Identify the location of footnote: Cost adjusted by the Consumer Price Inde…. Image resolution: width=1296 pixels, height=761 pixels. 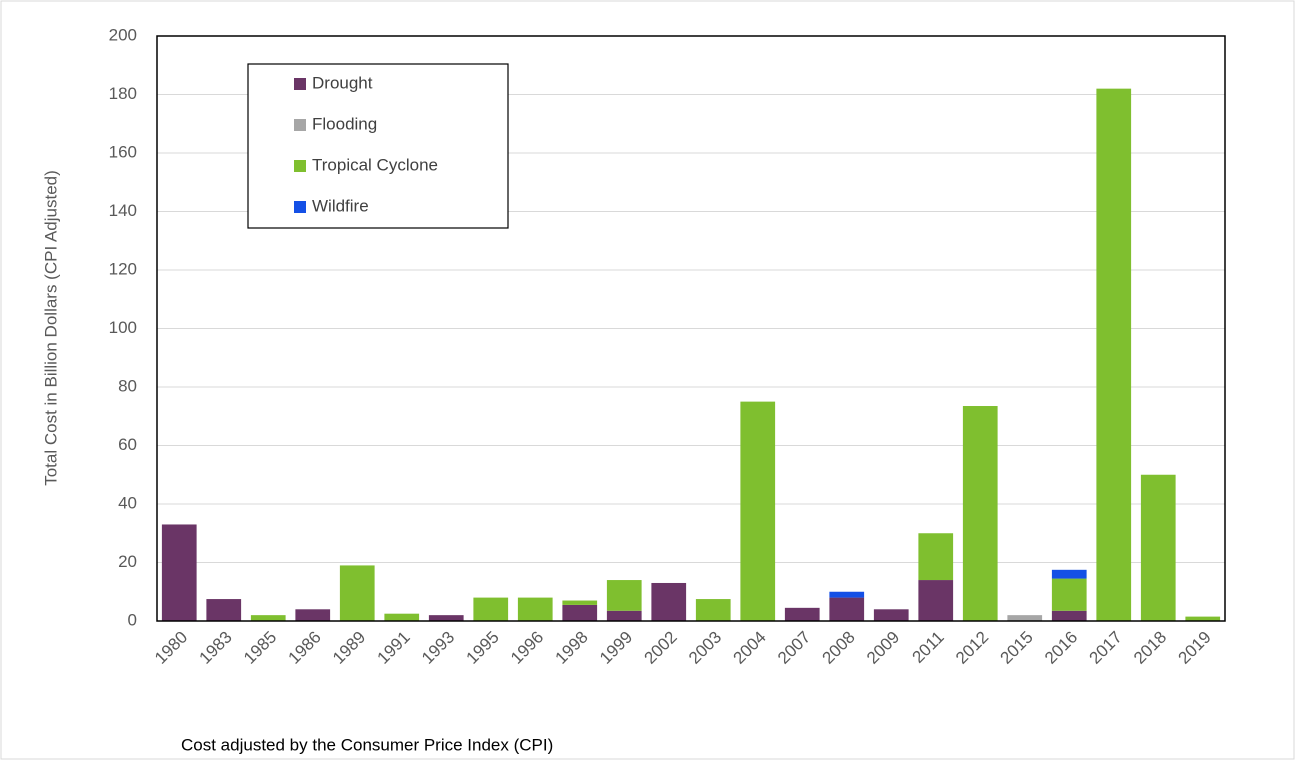
(367, 744).